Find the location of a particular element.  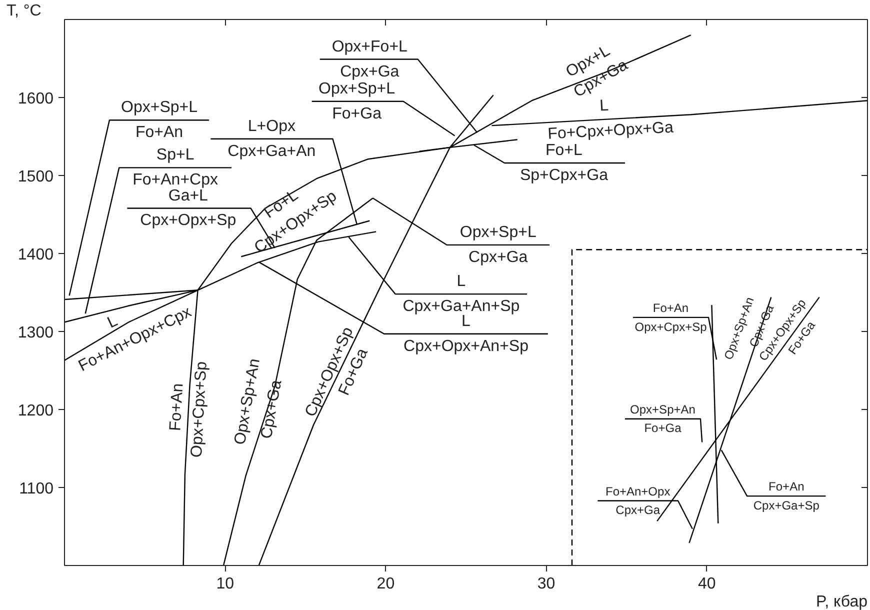

annotation: L+Opx is located at coordinates (272, 126).